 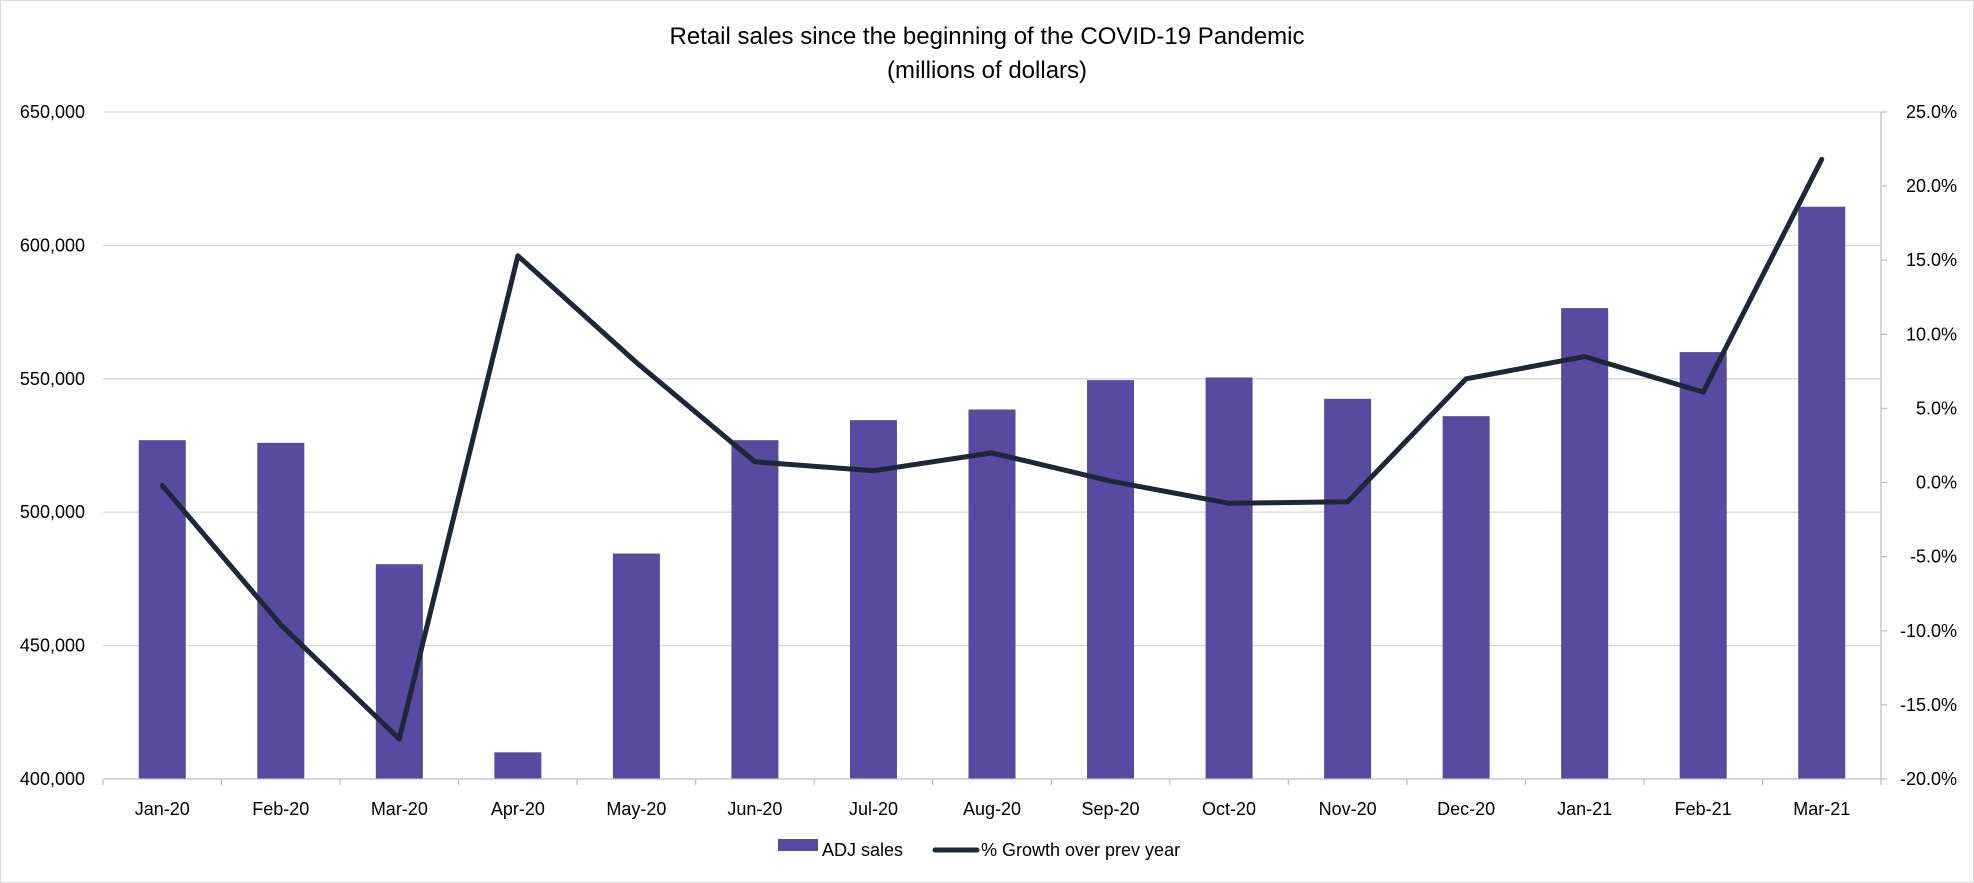 I want to click on x-tick-label: Oct-20, so click(x=1229, y=809).